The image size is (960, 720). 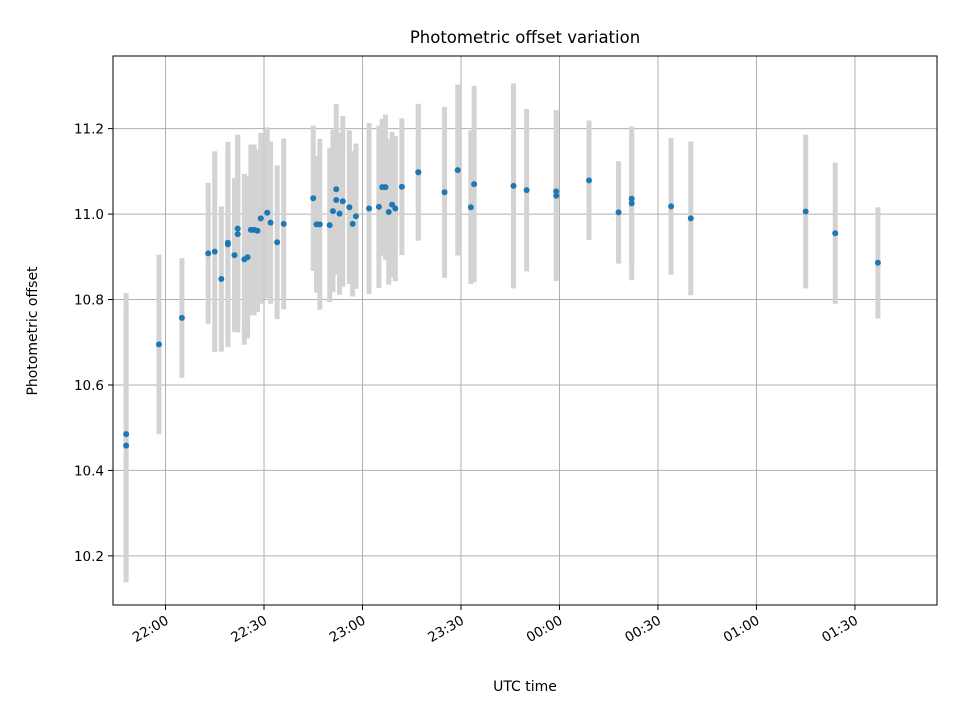 What do you see at coordinates (525, 687) in the screenshot?
I see `x-axis-label: UTC time` at bounding box center [525, 687].